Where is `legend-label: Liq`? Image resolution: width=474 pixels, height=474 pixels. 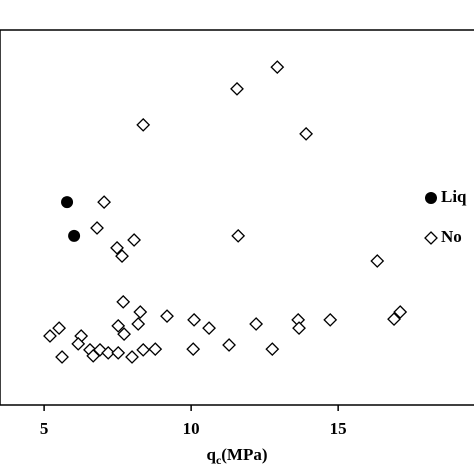 legend-label: Liq is located at coordinates (454, 196).